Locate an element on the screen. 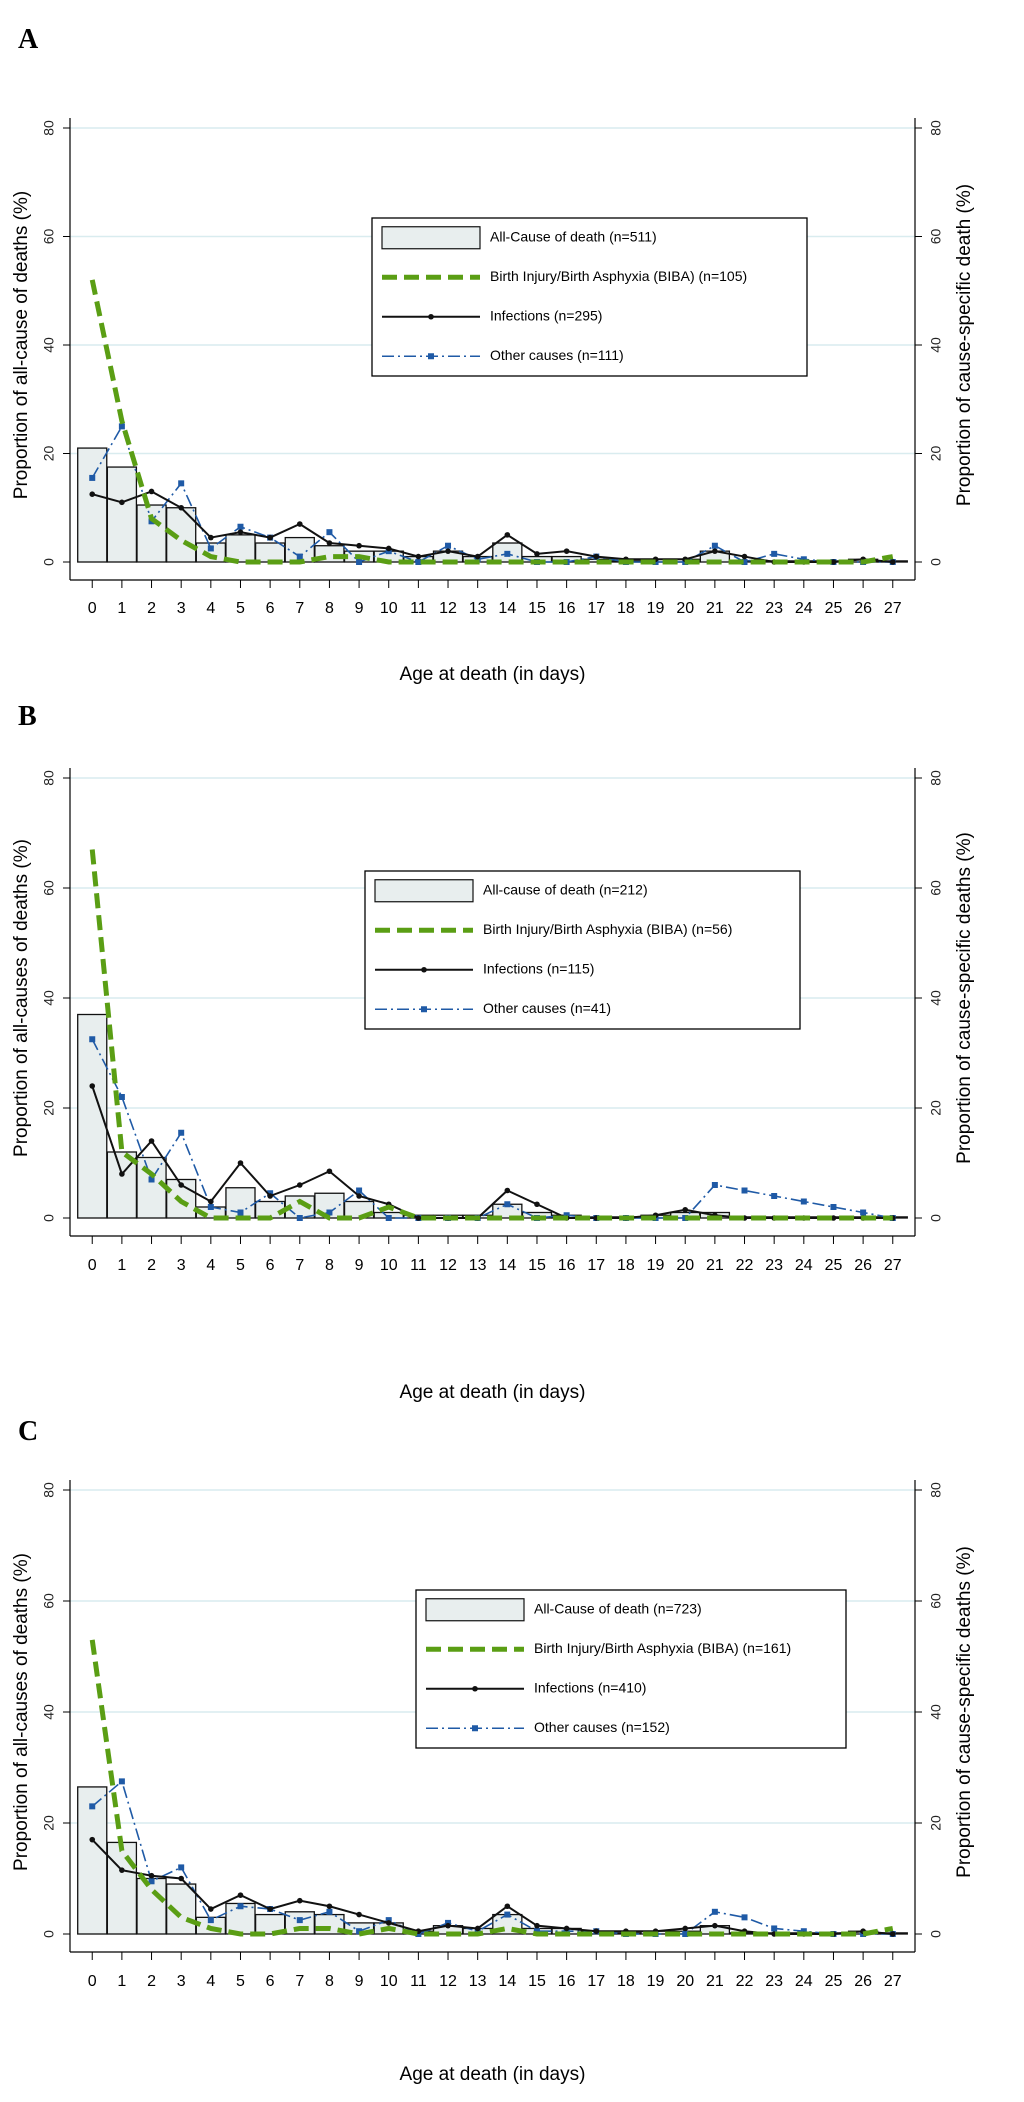 The image size is (1024, 2102). x-tick-label: 2 is located at coordinates (151, 608).